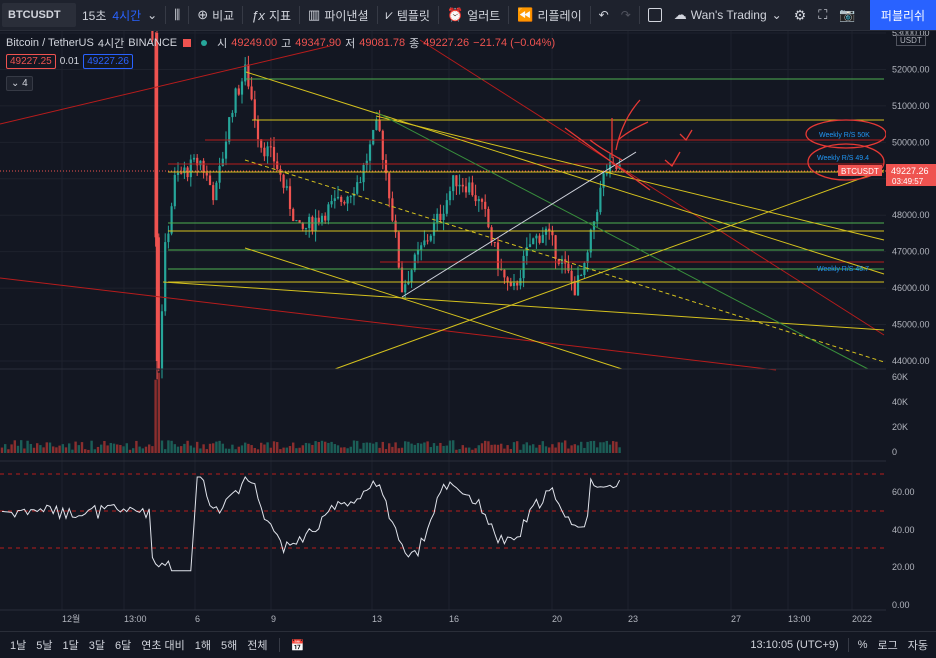 The height and width of the screenshot is (658, 936). Describe the element at coordinates (680, 14) in the screenshot. I see `cloud-icon: ☁` at that location.